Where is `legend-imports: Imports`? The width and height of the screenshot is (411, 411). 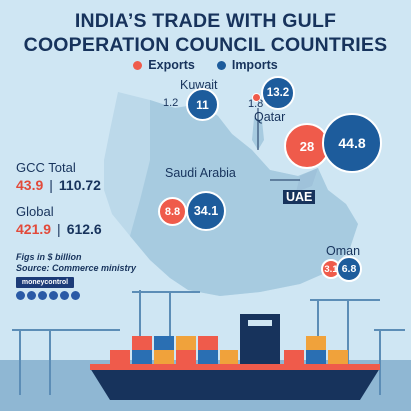
legend-imports: Imports is located at coordinates (247, 65).